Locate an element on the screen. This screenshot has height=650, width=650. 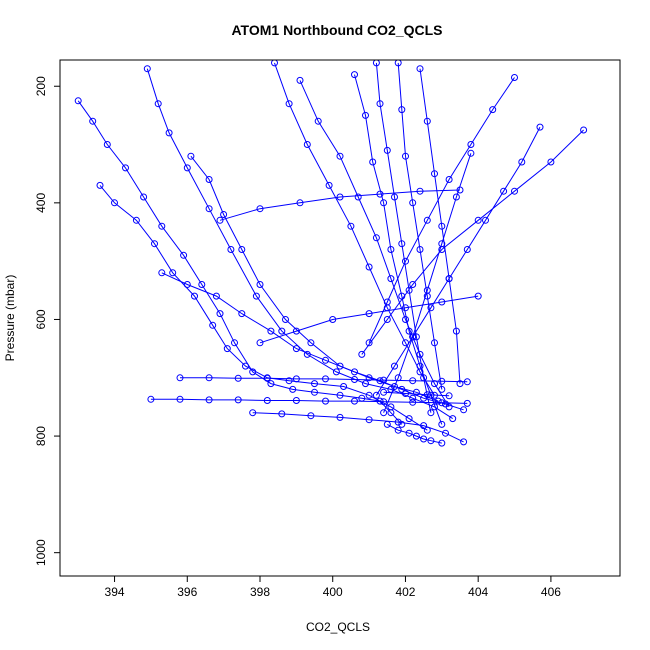
y-tick-label: 400 is located at coordinates (41, 203).